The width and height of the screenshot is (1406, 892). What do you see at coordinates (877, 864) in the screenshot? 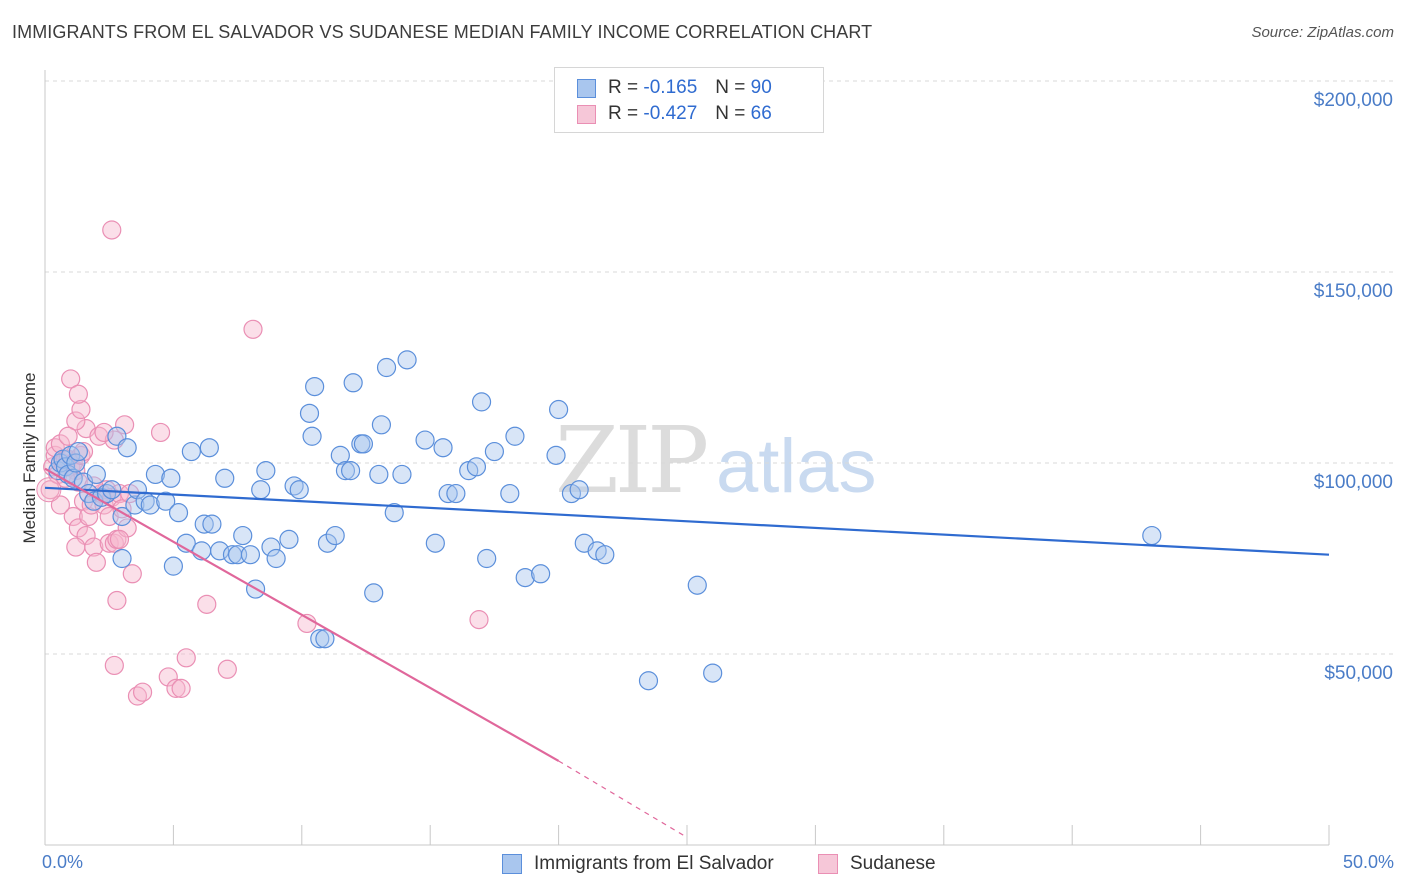
I see `bottom-legend-sudanese: Sudanese` at bounding box center [877, 864].